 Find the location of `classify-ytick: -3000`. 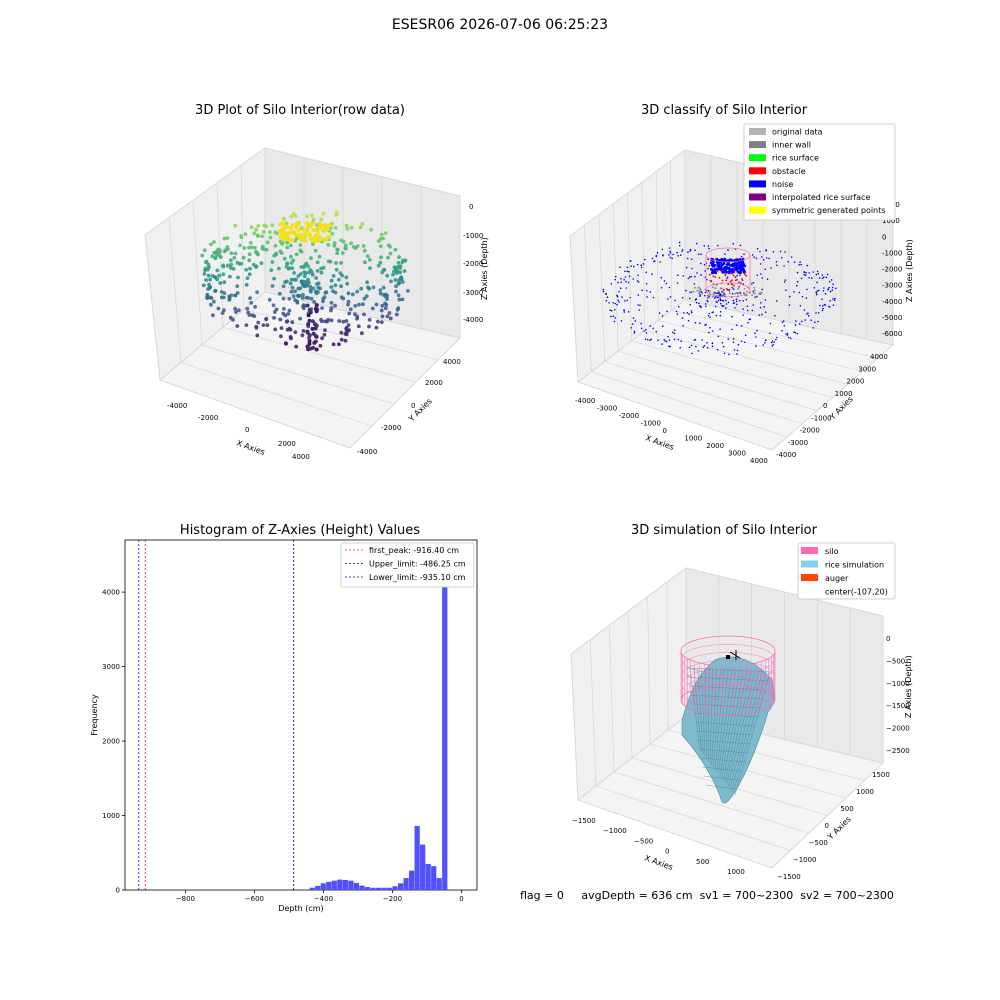

classify-ytick: -3000 is located at coordinates (798, 443).